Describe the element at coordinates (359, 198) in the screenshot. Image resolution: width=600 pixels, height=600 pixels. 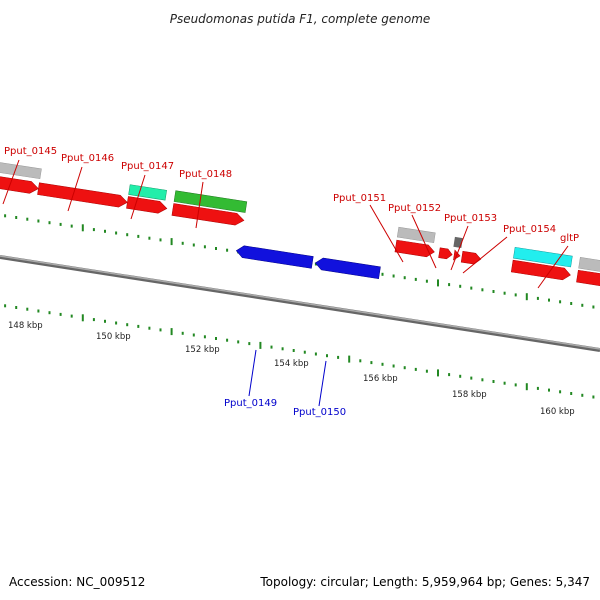
I see `gene-label-pput0151: Pput_0151` at that location.